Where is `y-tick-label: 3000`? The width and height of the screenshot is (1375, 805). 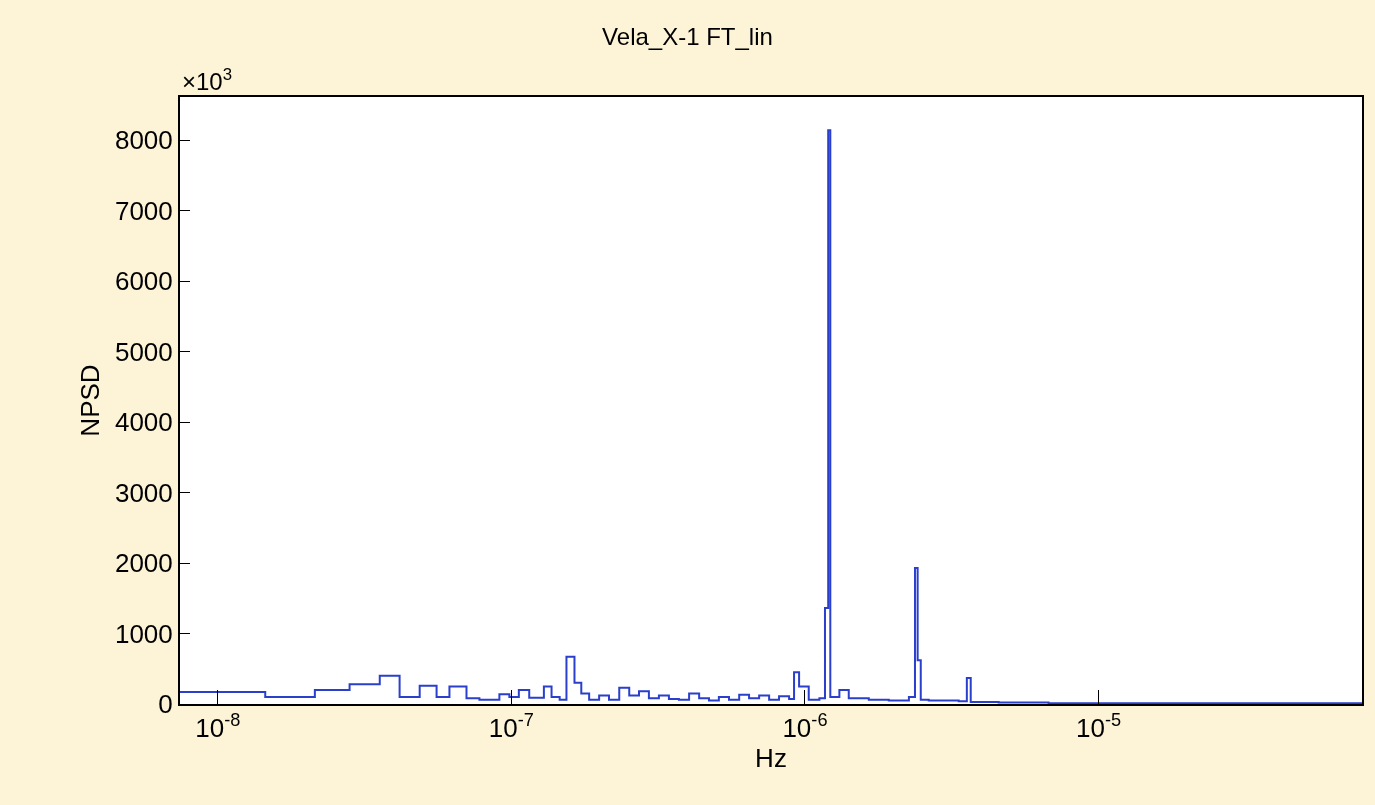
y-tick-label: 3000 is located at coordinates (143, 492).